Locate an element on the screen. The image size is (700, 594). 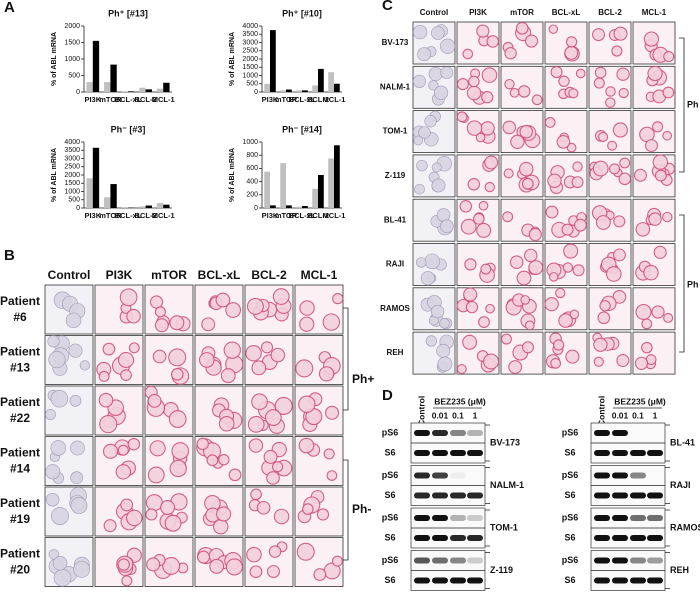
y-tick-label: 3000 is located at coordinates (72, 158).